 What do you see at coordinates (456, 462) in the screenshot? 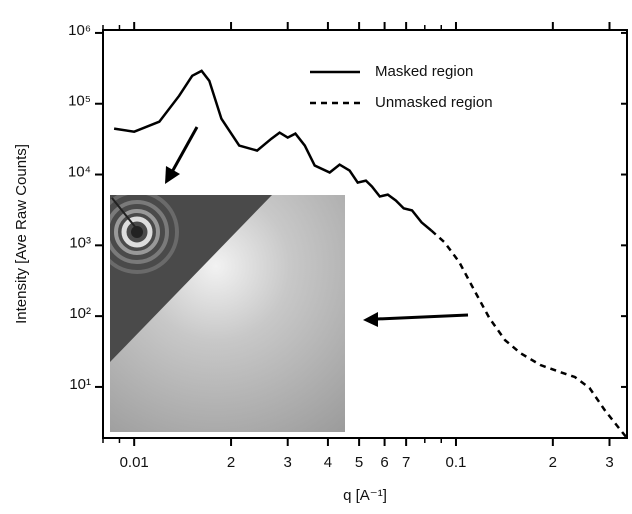
I see `x-tick-label: 0.1` at bounding box center [456, 462].